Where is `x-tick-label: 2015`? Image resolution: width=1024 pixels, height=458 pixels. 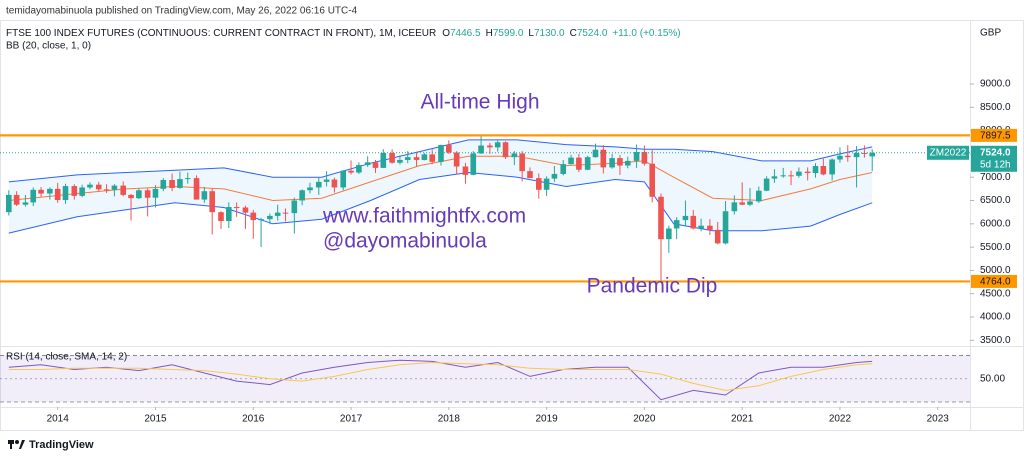
x-tick-label: 2015 is located at coordinates (155, 419).